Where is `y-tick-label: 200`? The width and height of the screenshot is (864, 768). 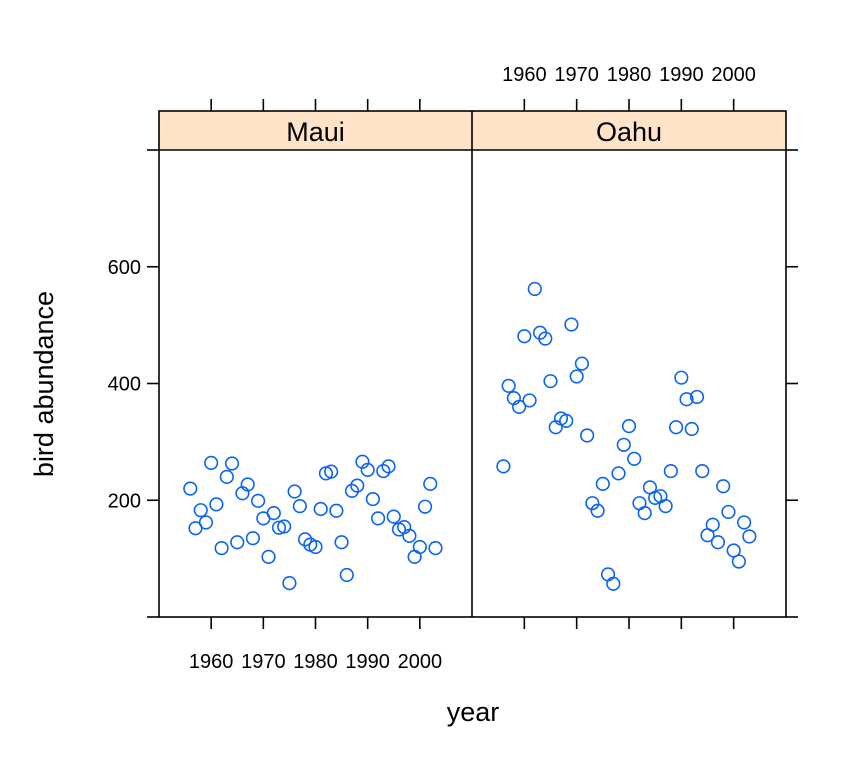
y-tick-label: 200 is located at coordinates (124, 501).